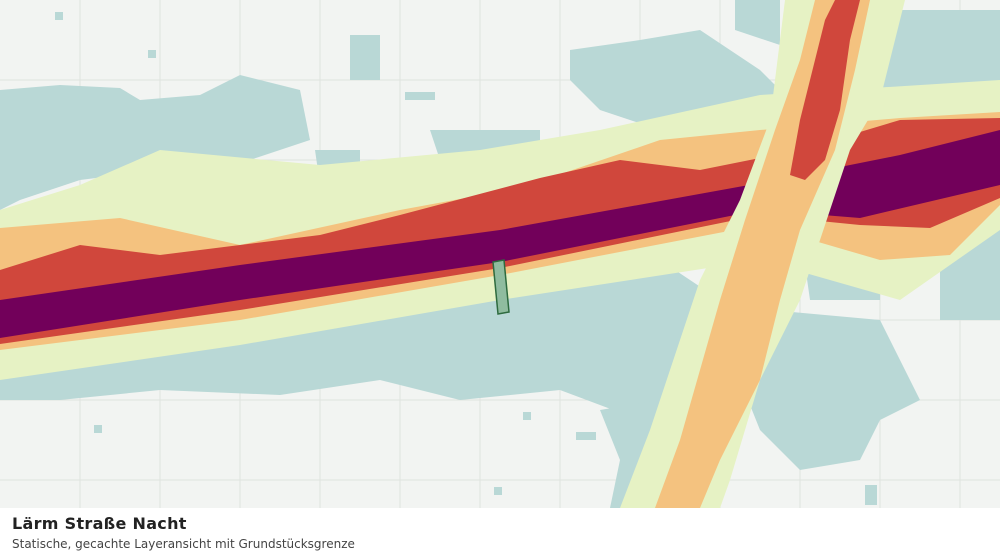 The height and width of the screenshot is (560, 1000). I want to click on map-title: Lärm Straße Nacht, so click(99, 523).